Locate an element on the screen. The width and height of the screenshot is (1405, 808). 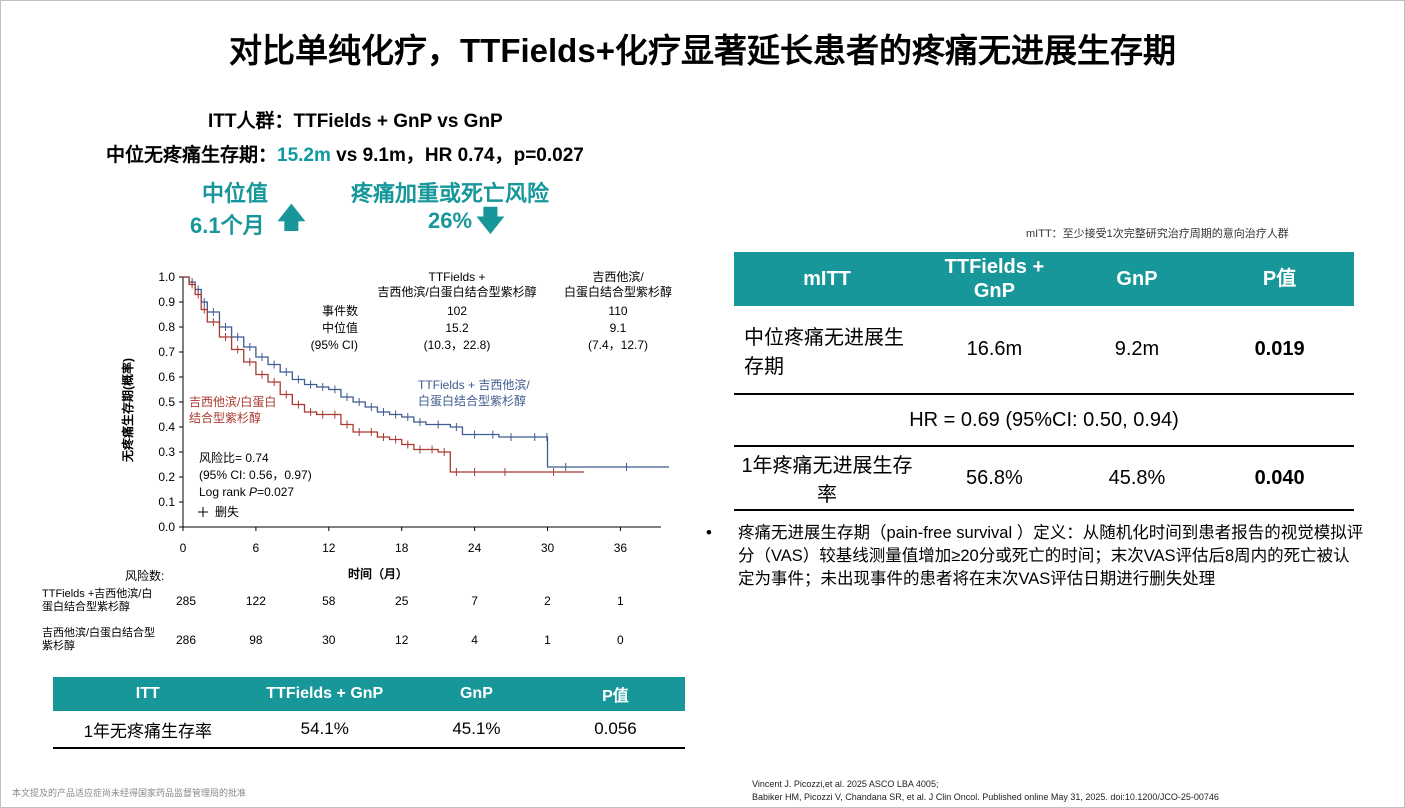
mitt-header-3: P值 is located at coordinates (1279, 279).